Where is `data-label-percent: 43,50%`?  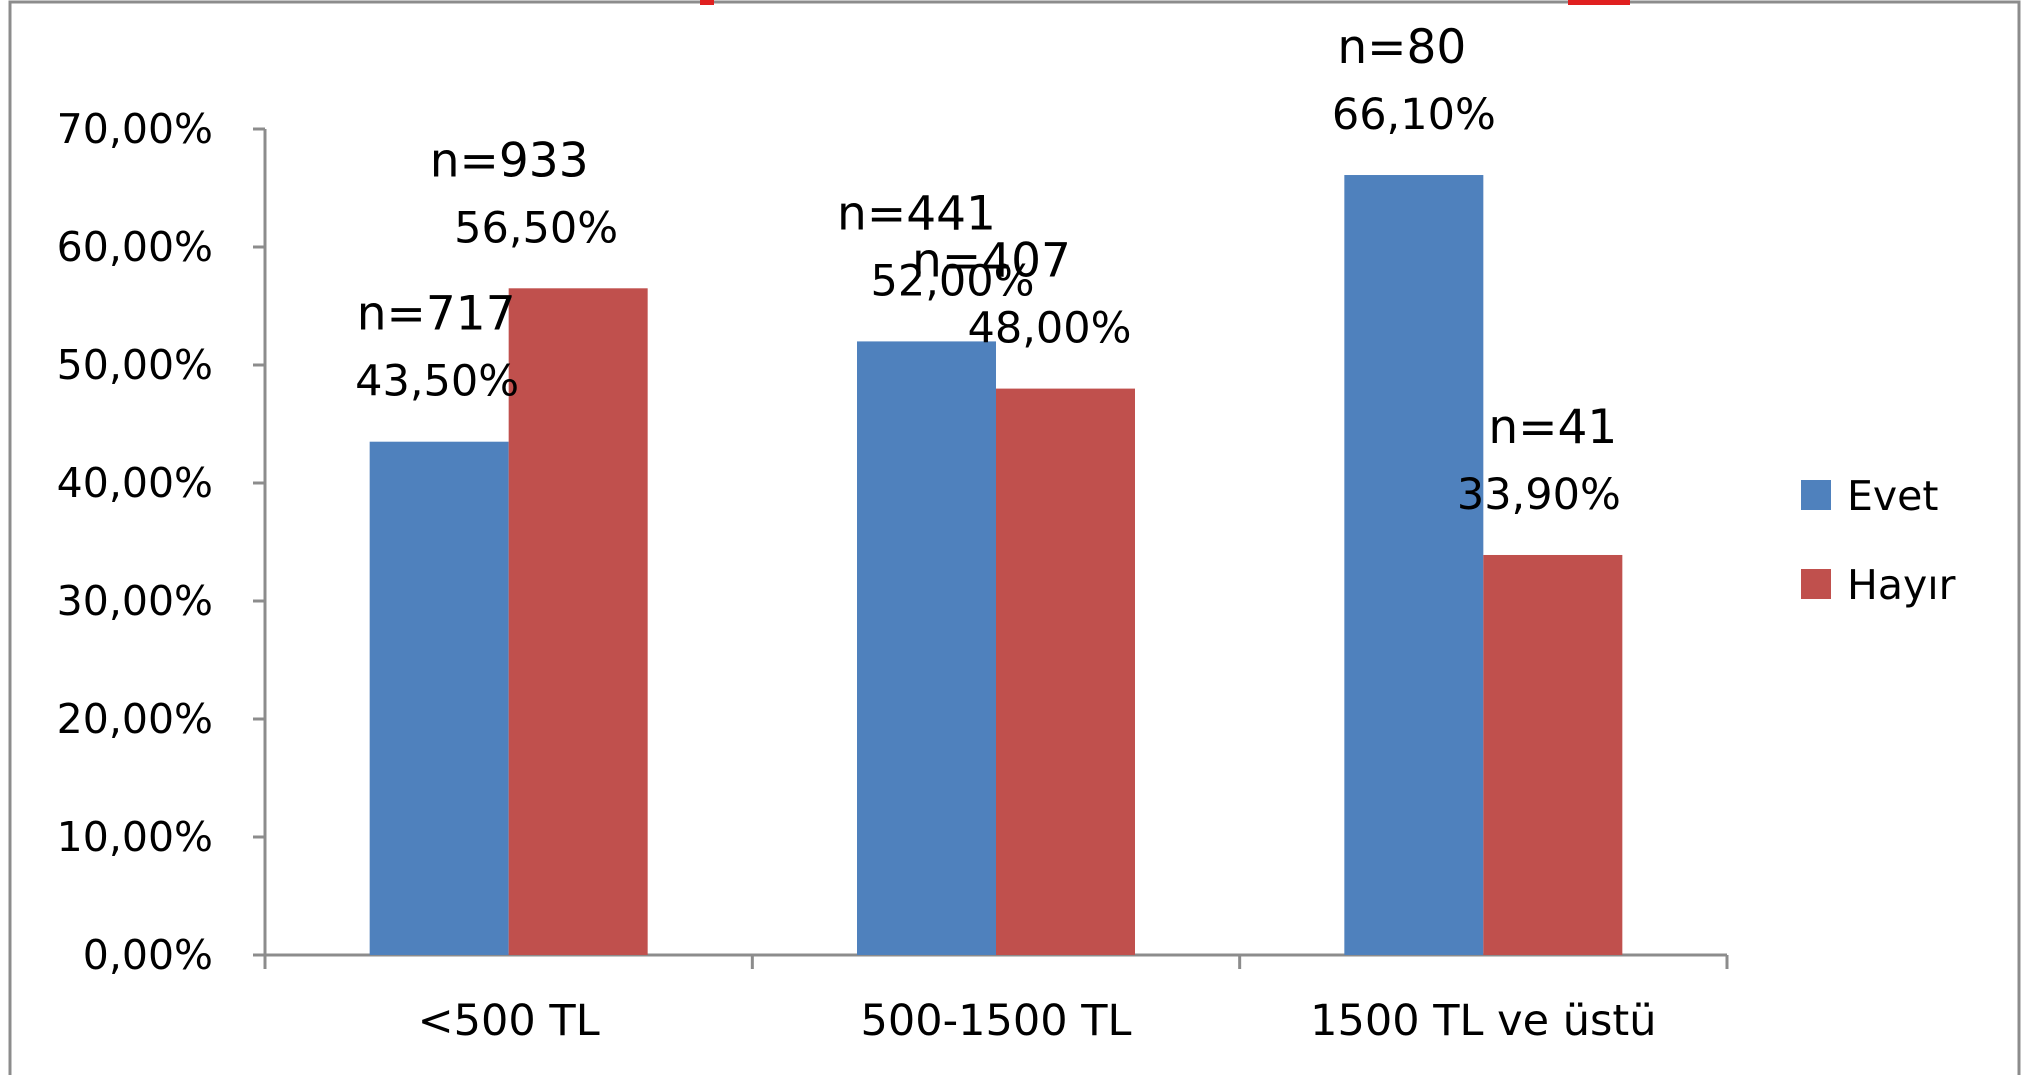 data-label-percent: 43,50% is located at coordinates (437, 382).